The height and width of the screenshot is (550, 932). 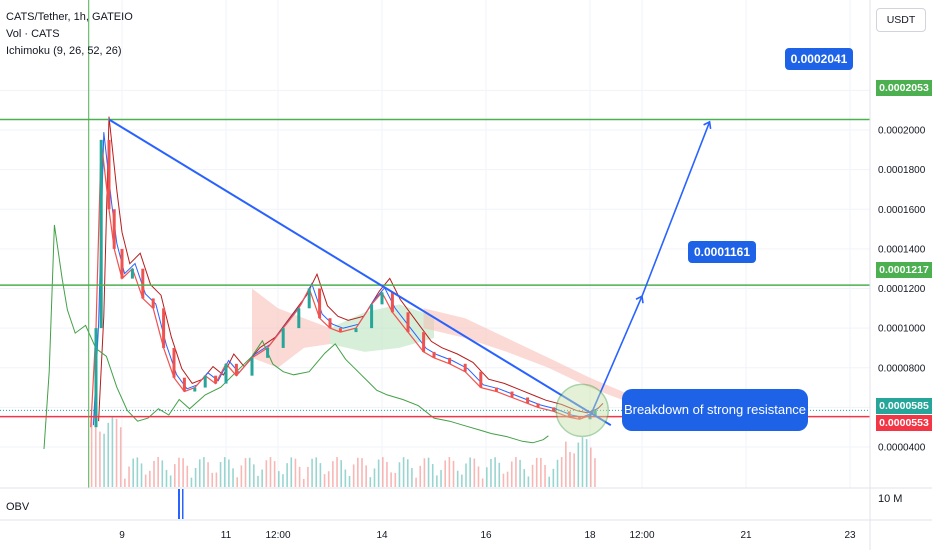 I want to click on time-tick-label: 12:00, so click(x=641, y=535).